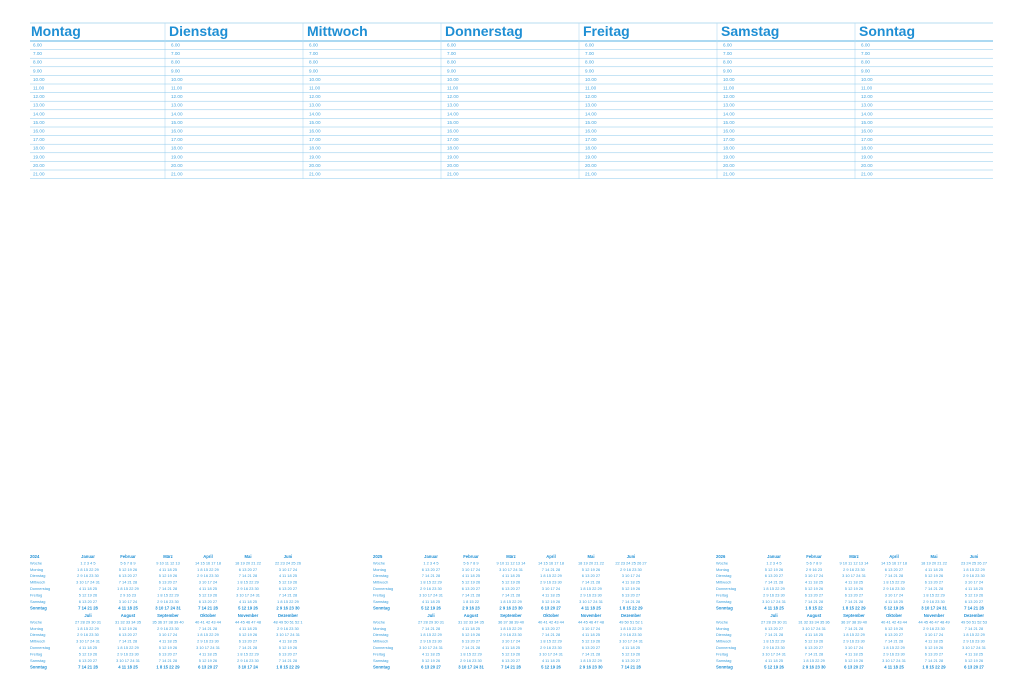 This screenshot has height=691, width=1024. I want to click on month-name: September, so click(854, 615).